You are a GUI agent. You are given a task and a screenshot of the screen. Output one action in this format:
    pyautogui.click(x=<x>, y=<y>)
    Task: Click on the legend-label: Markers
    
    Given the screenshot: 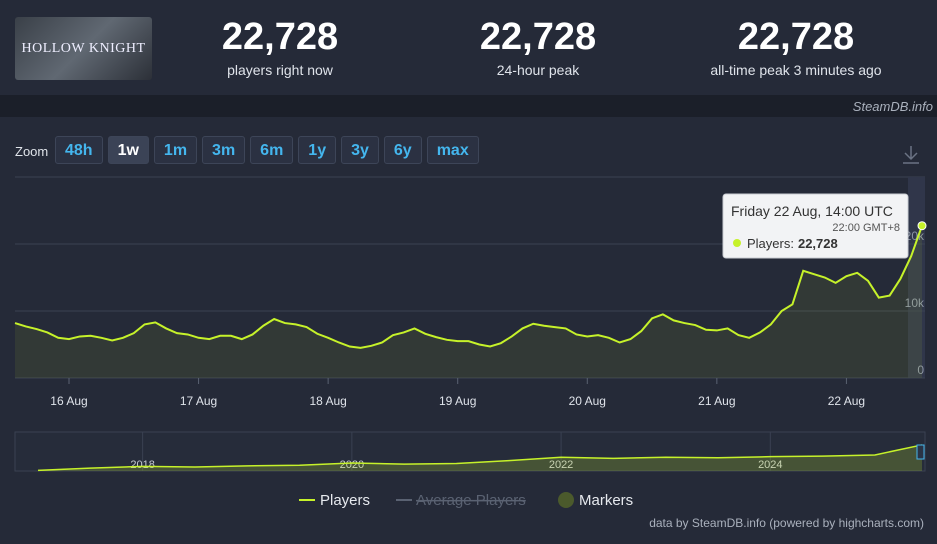 What is the action you would take?
    pyautogui.click(x=606, y=500)
    